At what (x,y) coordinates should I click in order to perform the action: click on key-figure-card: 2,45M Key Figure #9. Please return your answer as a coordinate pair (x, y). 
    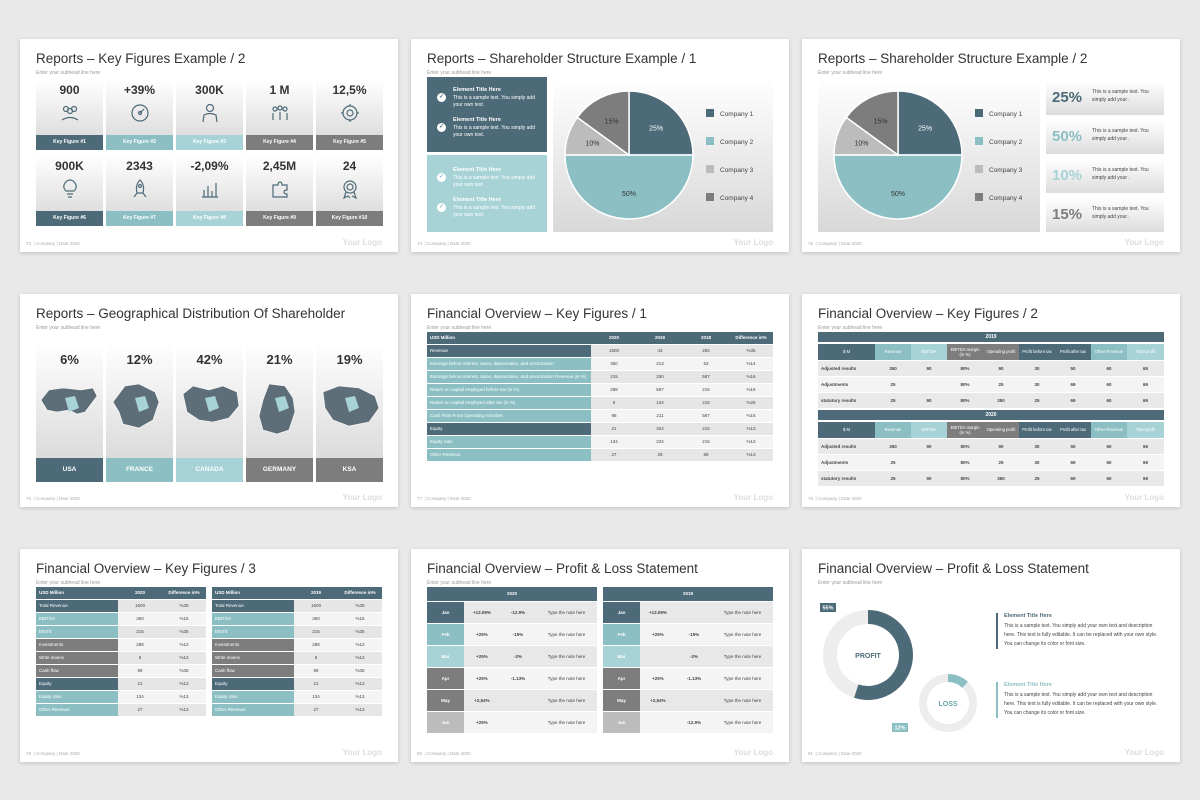
    Looking at the image, I should click on (279, 190).